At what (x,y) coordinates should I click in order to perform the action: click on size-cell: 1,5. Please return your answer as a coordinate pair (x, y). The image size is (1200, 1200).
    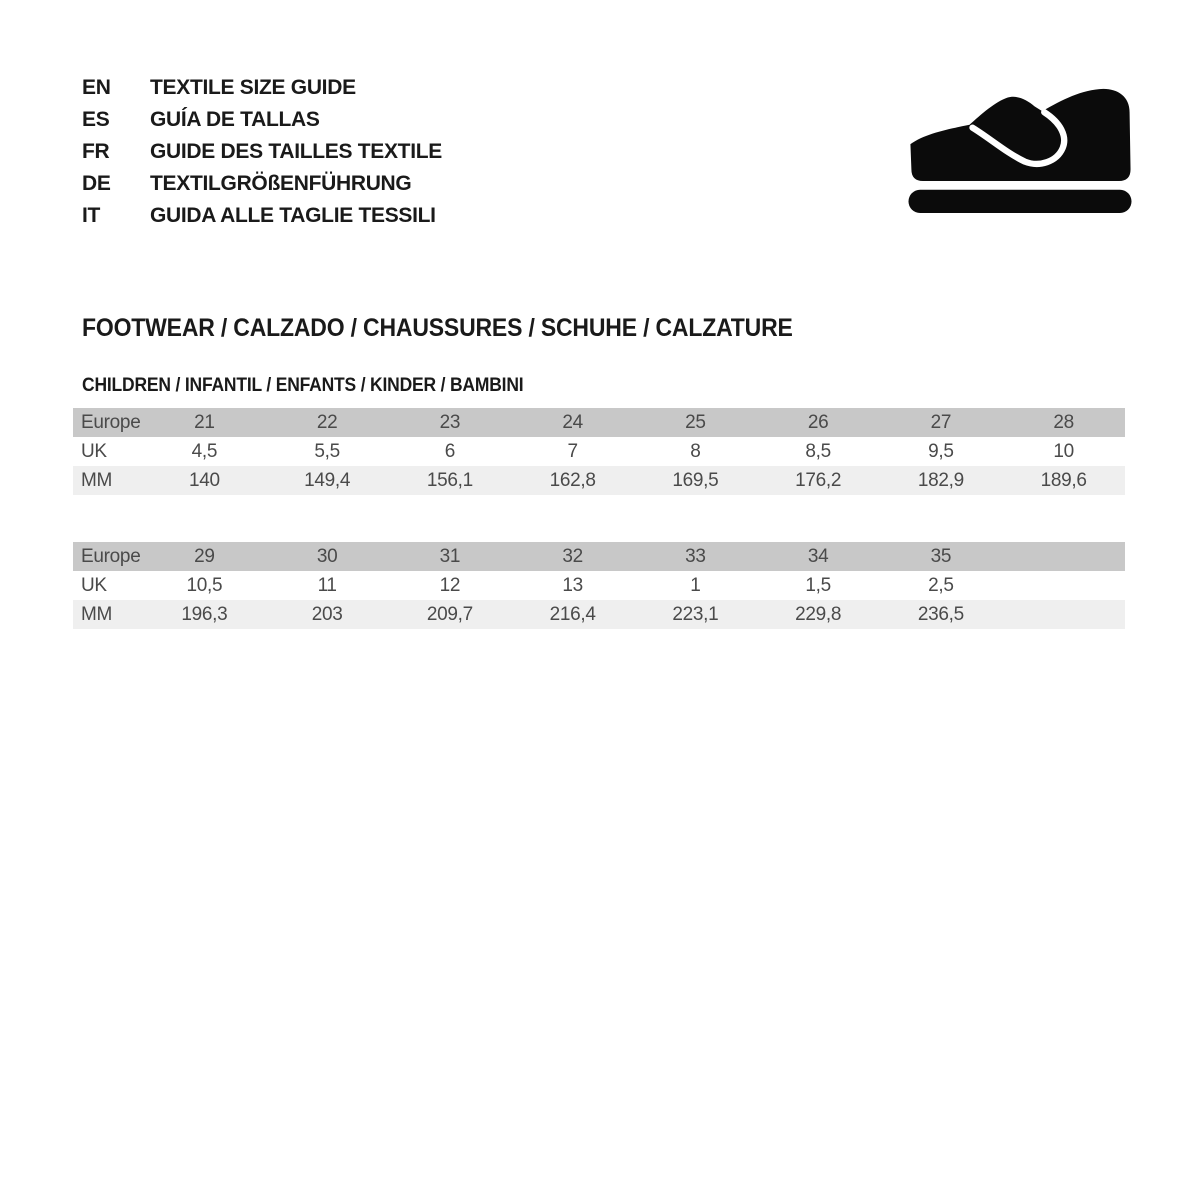
    Looking at the image, I should click on (818, 585).